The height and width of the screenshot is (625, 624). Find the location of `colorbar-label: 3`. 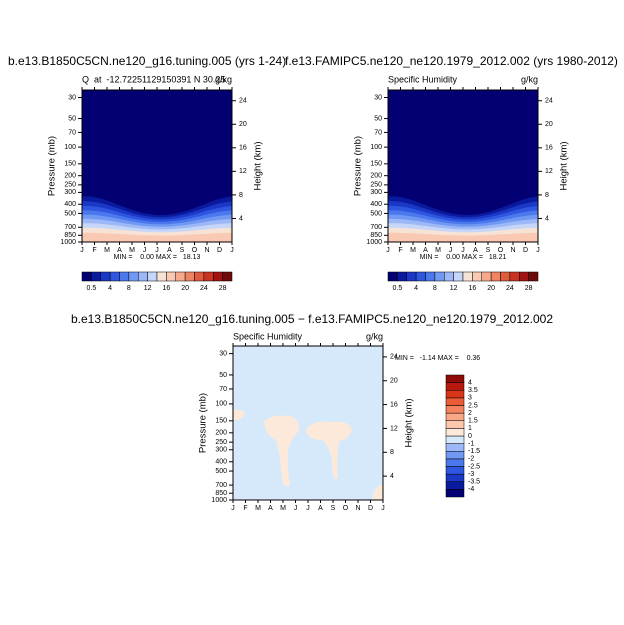

colorbar-label: 3 is located at coordinates (470, 398).